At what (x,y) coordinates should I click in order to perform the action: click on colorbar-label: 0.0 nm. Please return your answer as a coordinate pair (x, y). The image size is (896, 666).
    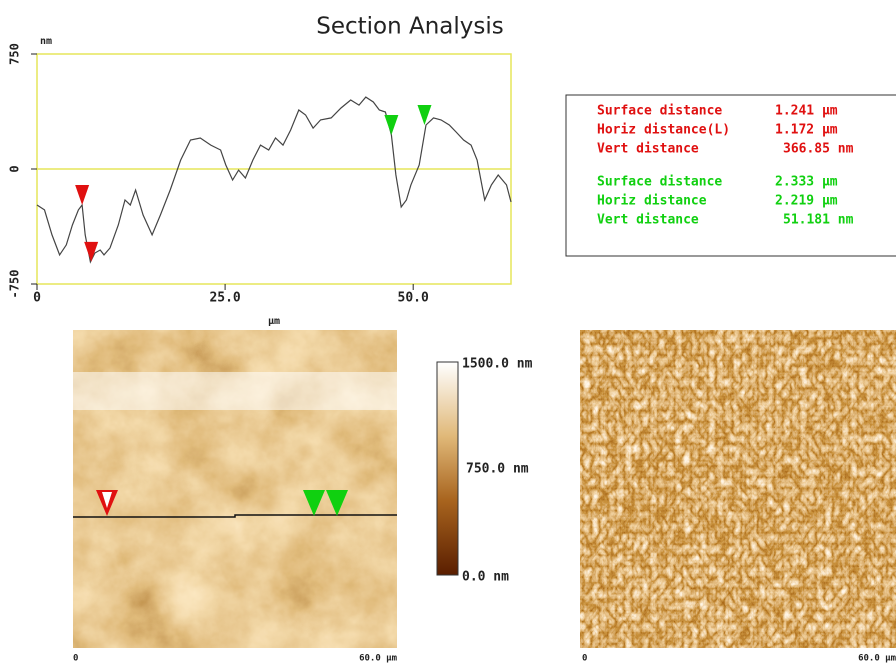
    Looking at the image, I should click on (485, 577).